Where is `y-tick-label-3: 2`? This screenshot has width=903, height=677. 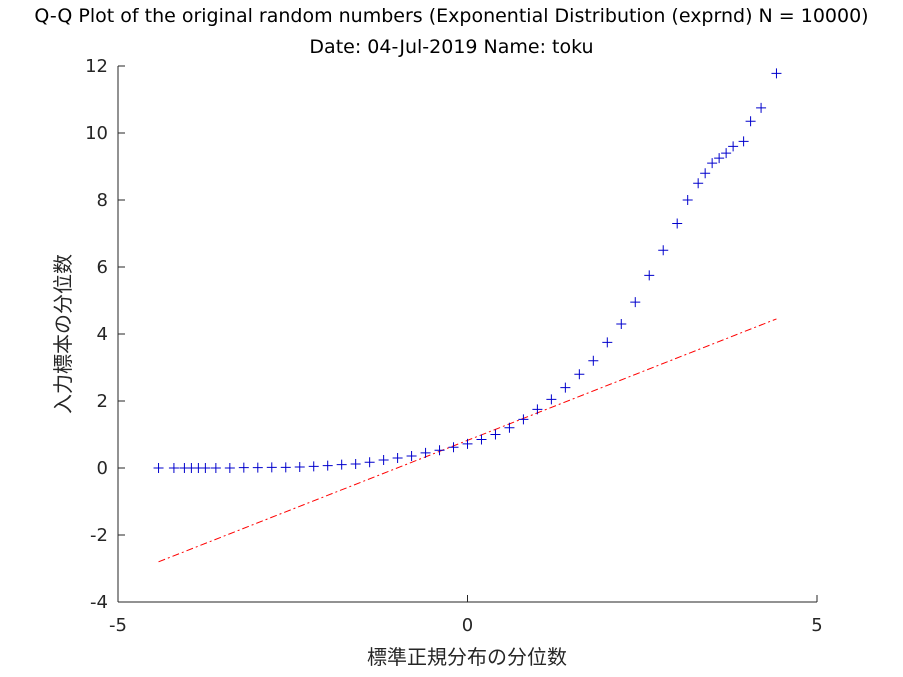
y-tick-label-3: 2 is located at coordinates (102, 401).